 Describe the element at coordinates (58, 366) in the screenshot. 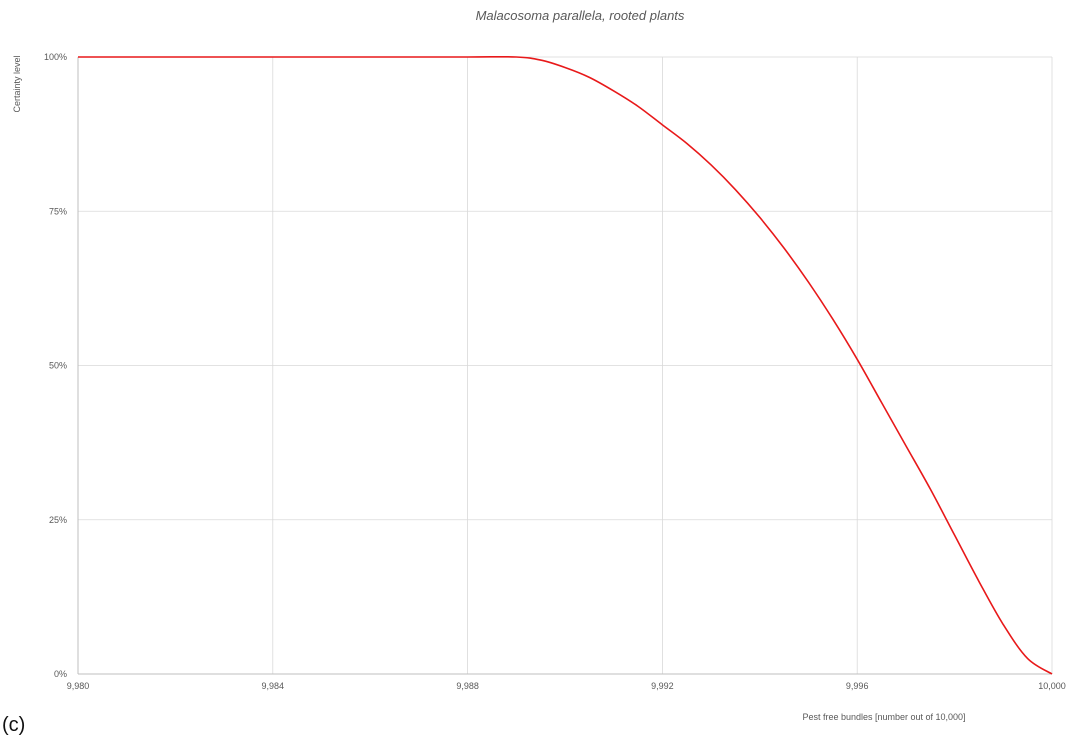

I see `y-tick-label: 50%` at that location.